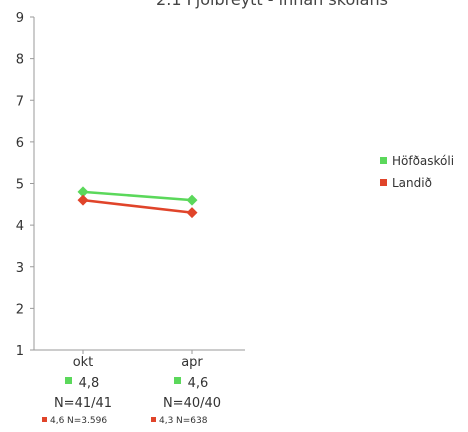 The width and height of the screenshot is (468, 432). Describe the element at coordinates (423, 161) in the screenshot. I see `legend-label: Höfðaskóli` at that location.